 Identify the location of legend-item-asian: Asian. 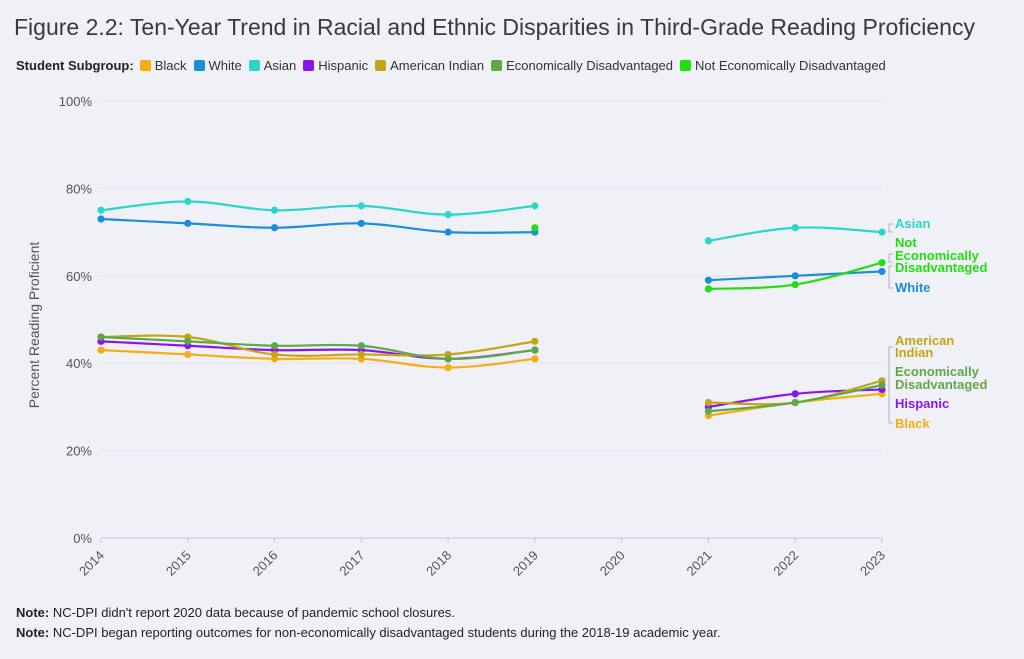
(272, 65).